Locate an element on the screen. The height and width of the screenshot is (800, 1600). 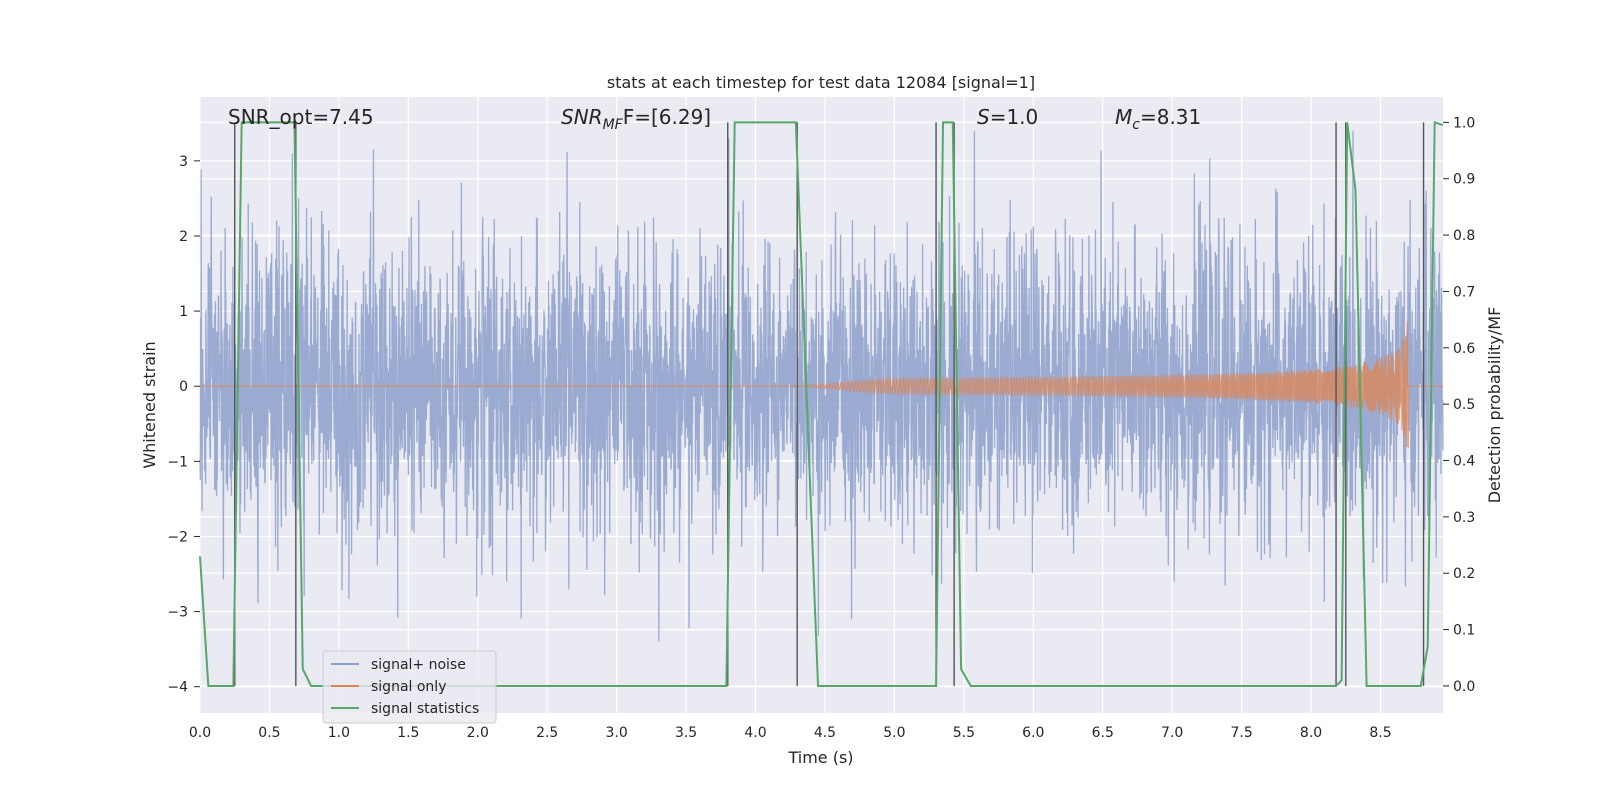
annotation-mc: Mc=8.31 is located at coordinates (1158, 119).